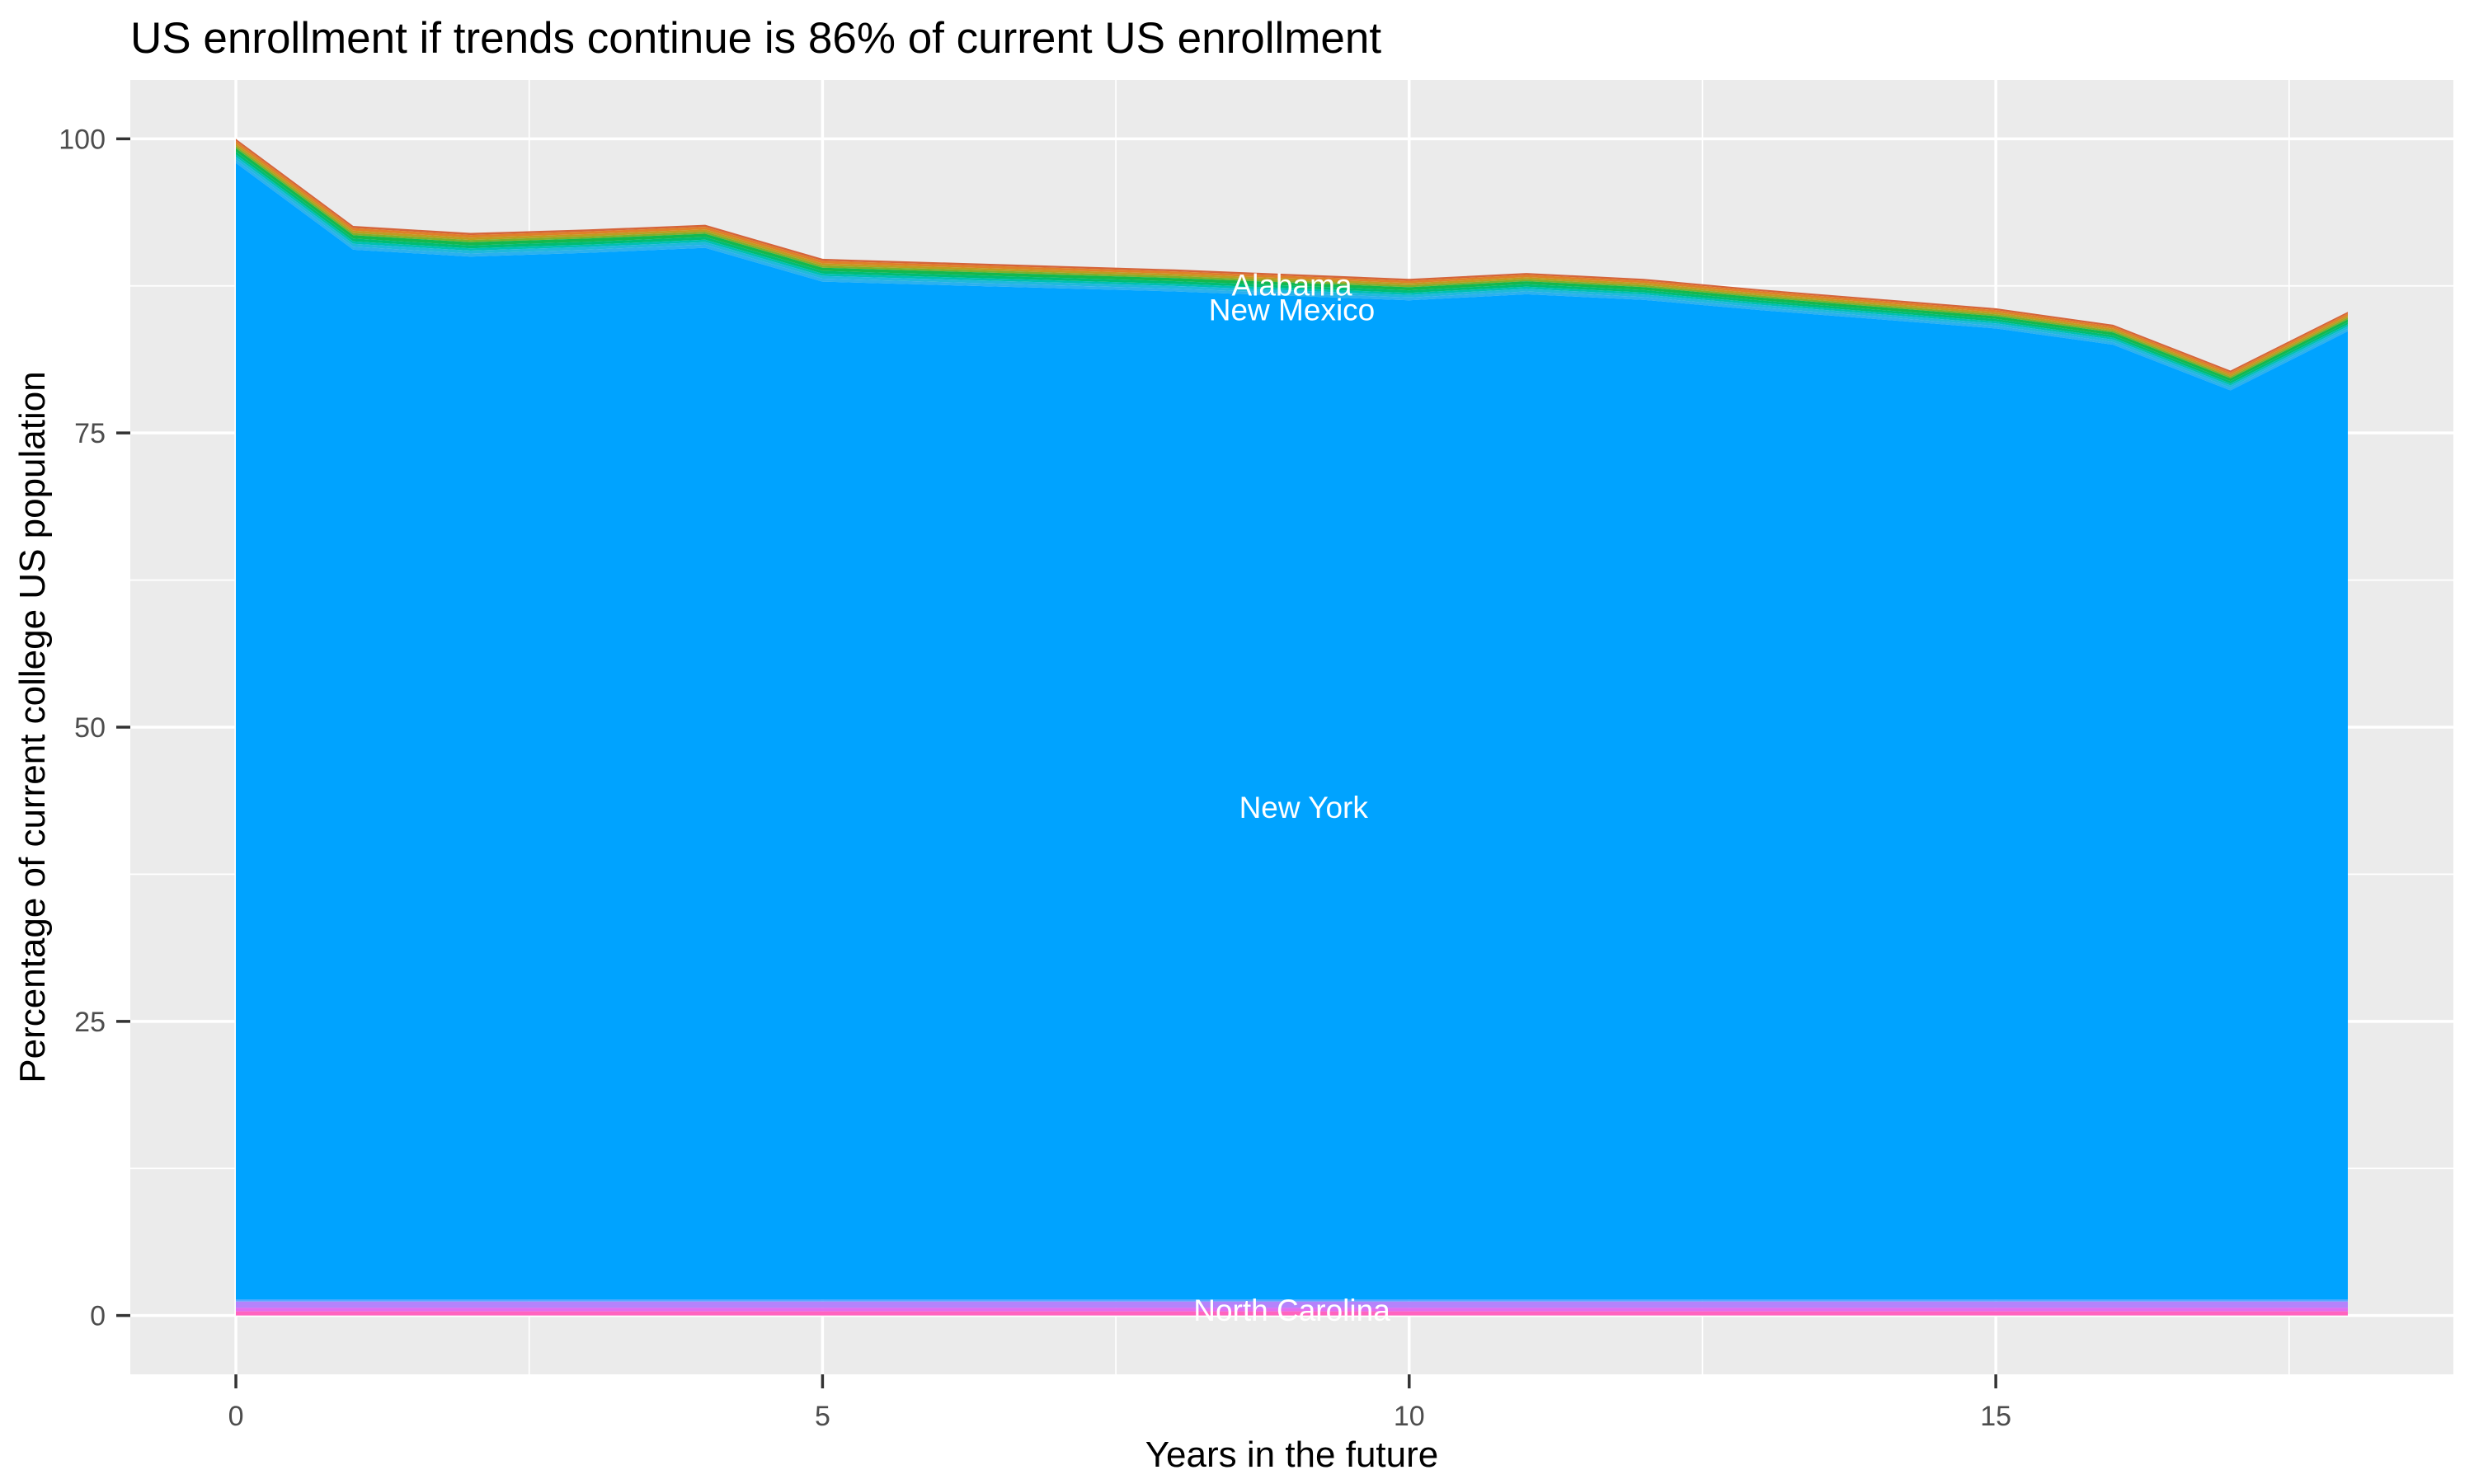 This screenshot has height=1484, width=2474. What do you see at coordinates (90, 728) in the screenshot?
I see `y-tick-label: 50` at bounding box center [90, 728].